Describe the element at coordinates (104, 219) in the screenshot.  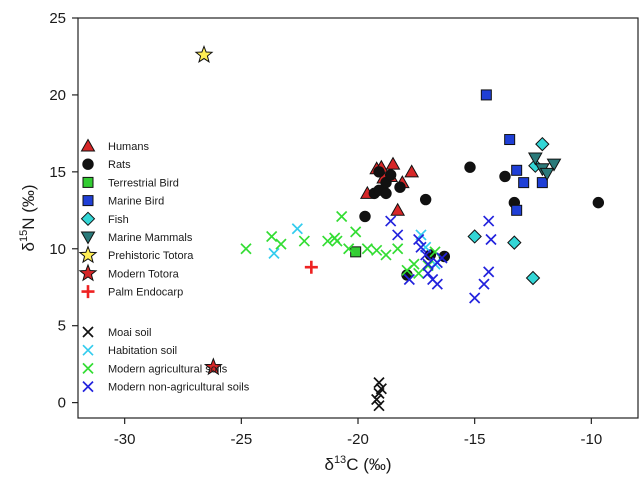
I see `legend-item-fish: Fish` at that location.